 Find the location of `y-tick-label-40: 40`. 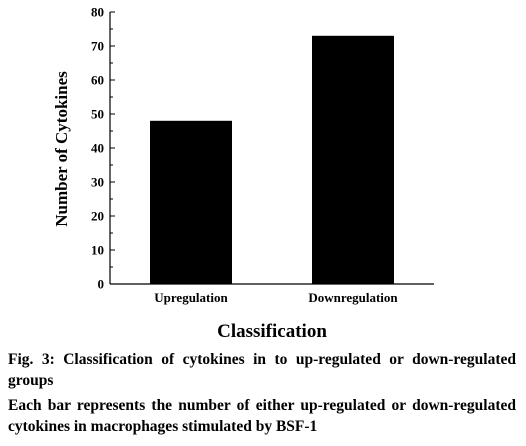

y-tick-label-40: 40 is located at coordinates (97, 148).